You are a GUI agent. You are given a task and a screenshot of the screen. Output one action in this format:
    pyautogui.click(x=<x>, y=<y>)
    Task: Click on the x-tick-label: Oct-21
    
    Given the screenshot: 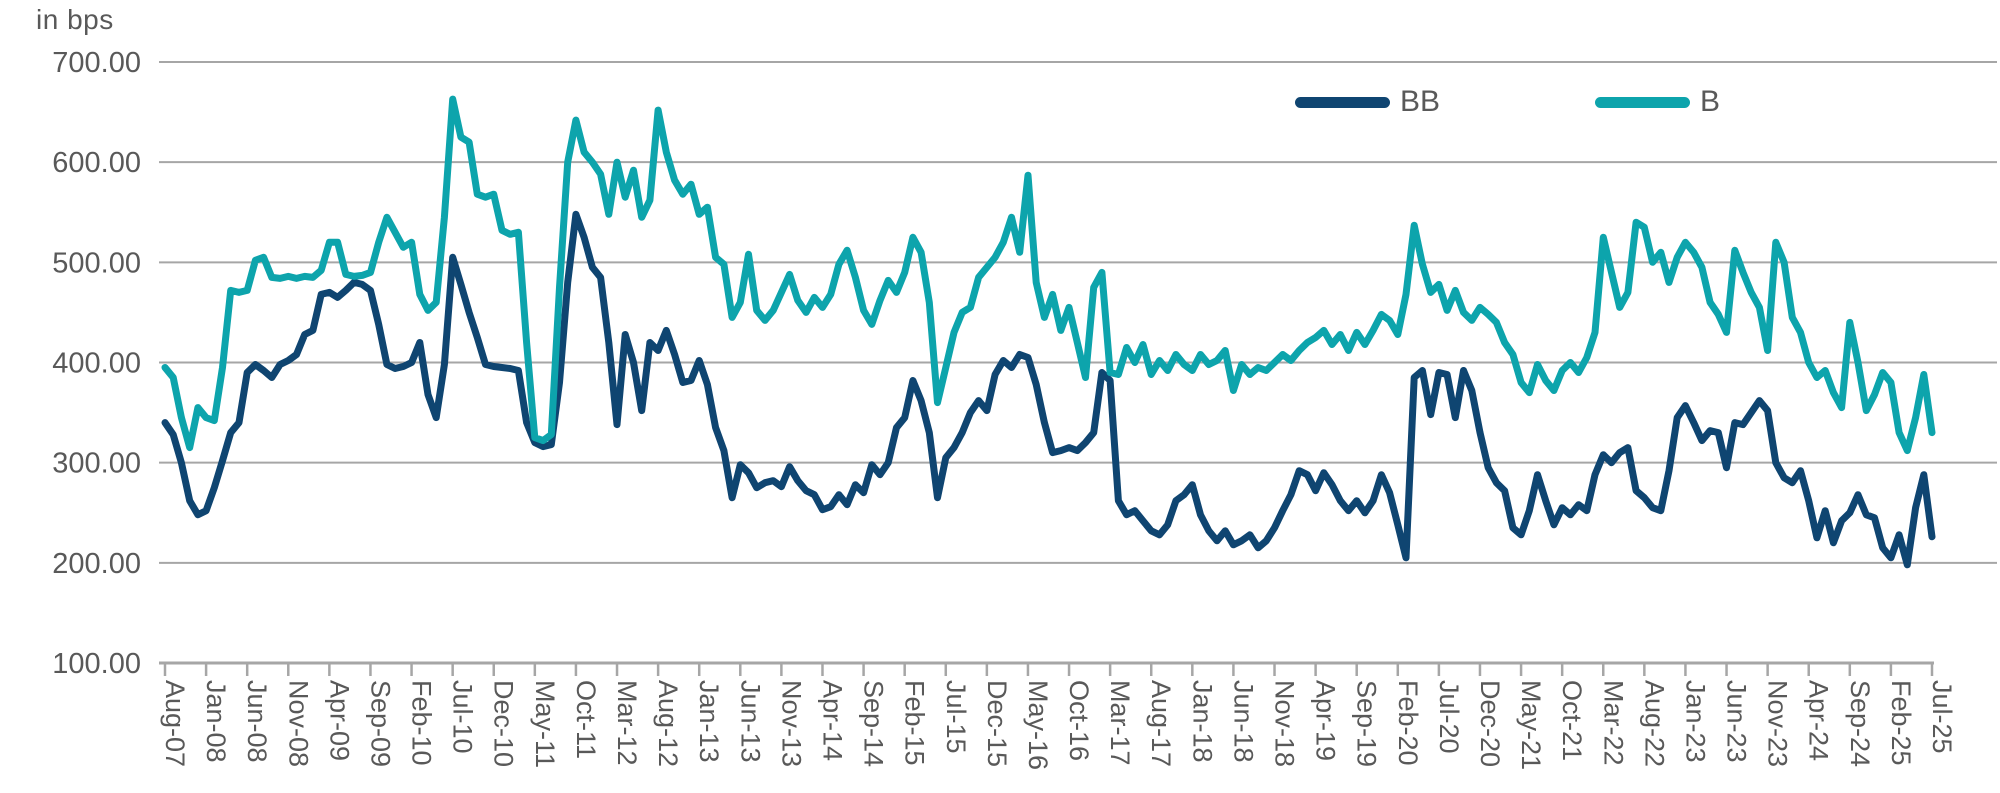 What is the action you would take?
    pyautogui.click(x=1572, y=720)
    